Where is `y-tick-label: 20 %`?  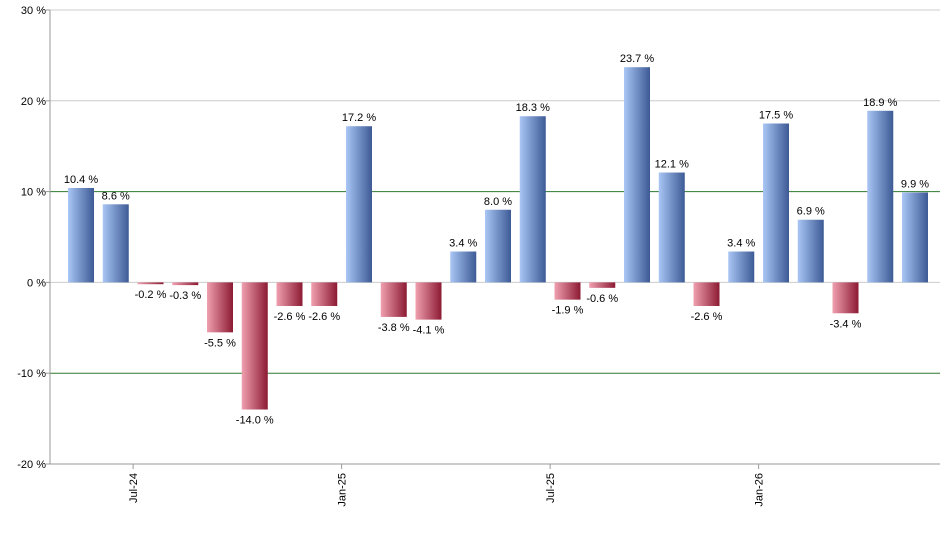 y-tick-label: 20 % is located at coordinates (33, 102).